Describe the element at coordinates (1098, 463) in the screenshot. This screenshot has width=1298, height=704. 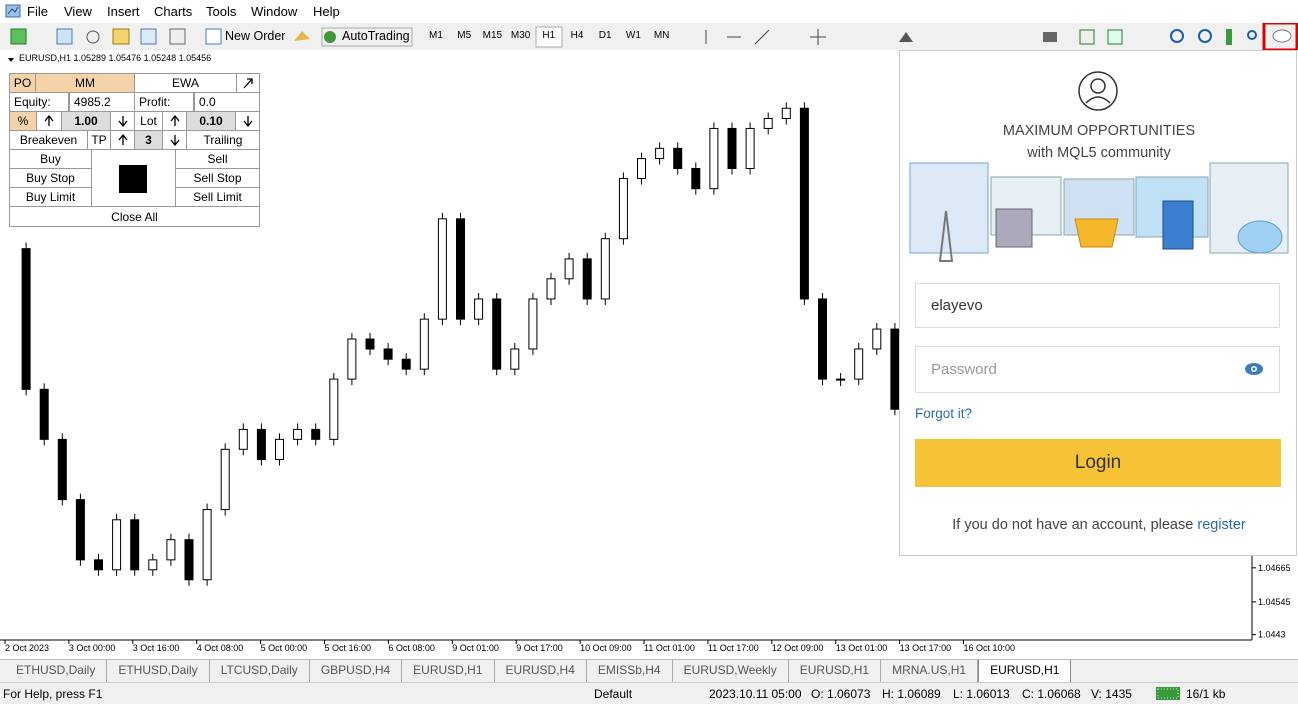
I see `login-button: Login` at that location.